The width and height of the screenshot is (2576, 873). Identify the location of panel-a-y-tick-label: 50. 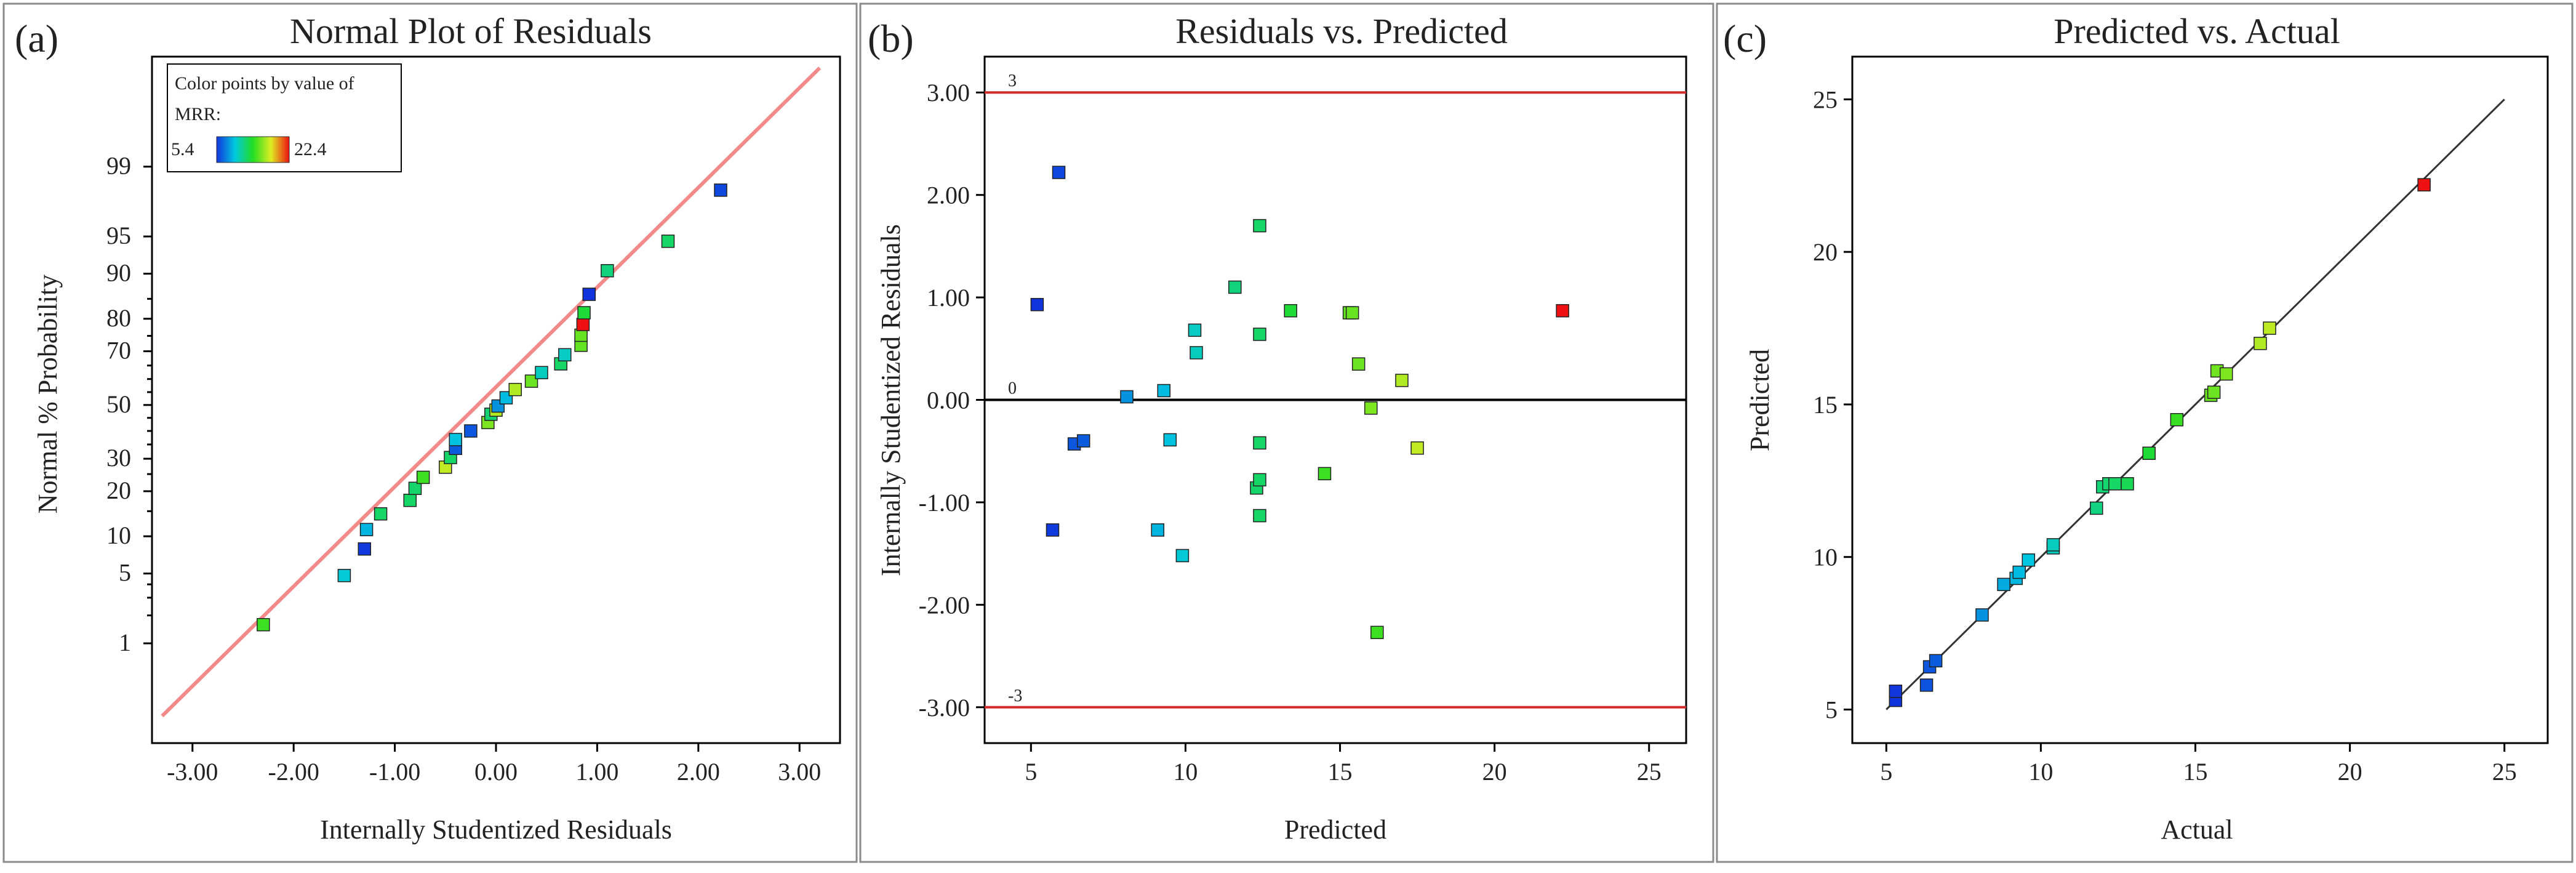
(118, 404).